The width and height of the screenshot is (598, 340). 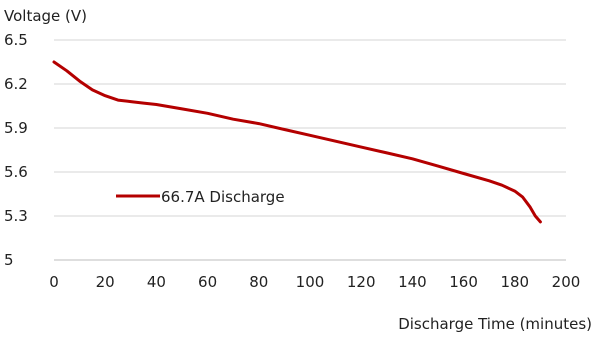 What do you see at coordinates (16, 216) in the screenshot?
I see `y-tick-label: 5.3` at bounding box center [16, 216].